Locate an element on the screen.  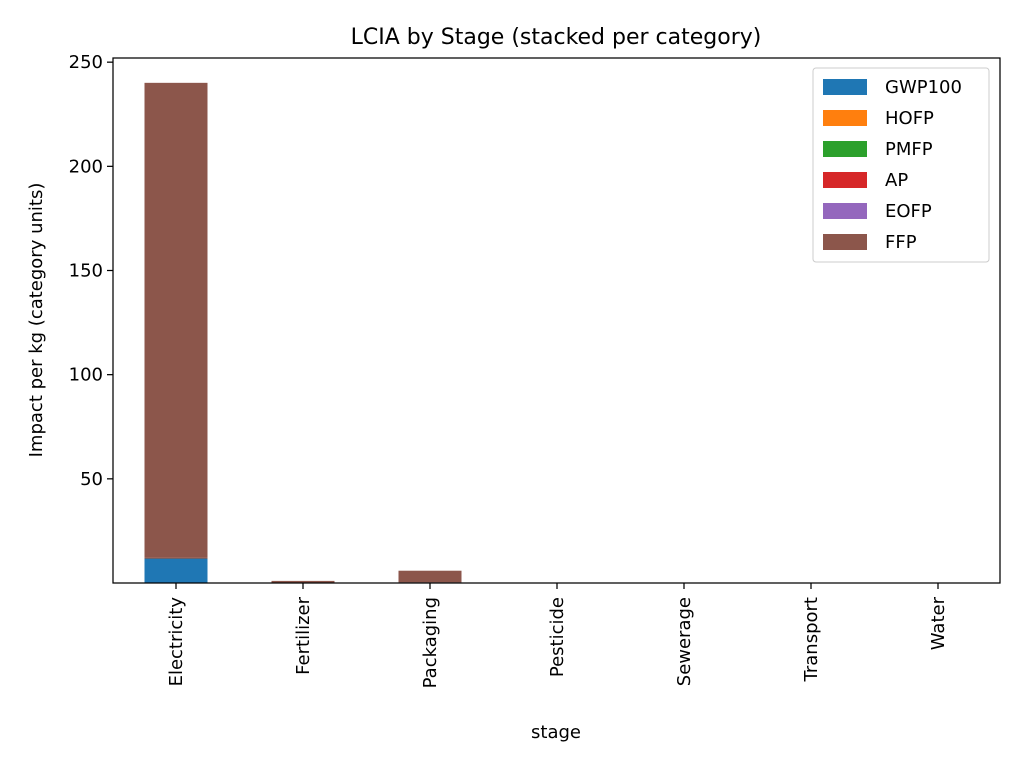
bar-ffp-fertilizer is located at coordinates (303, 581).